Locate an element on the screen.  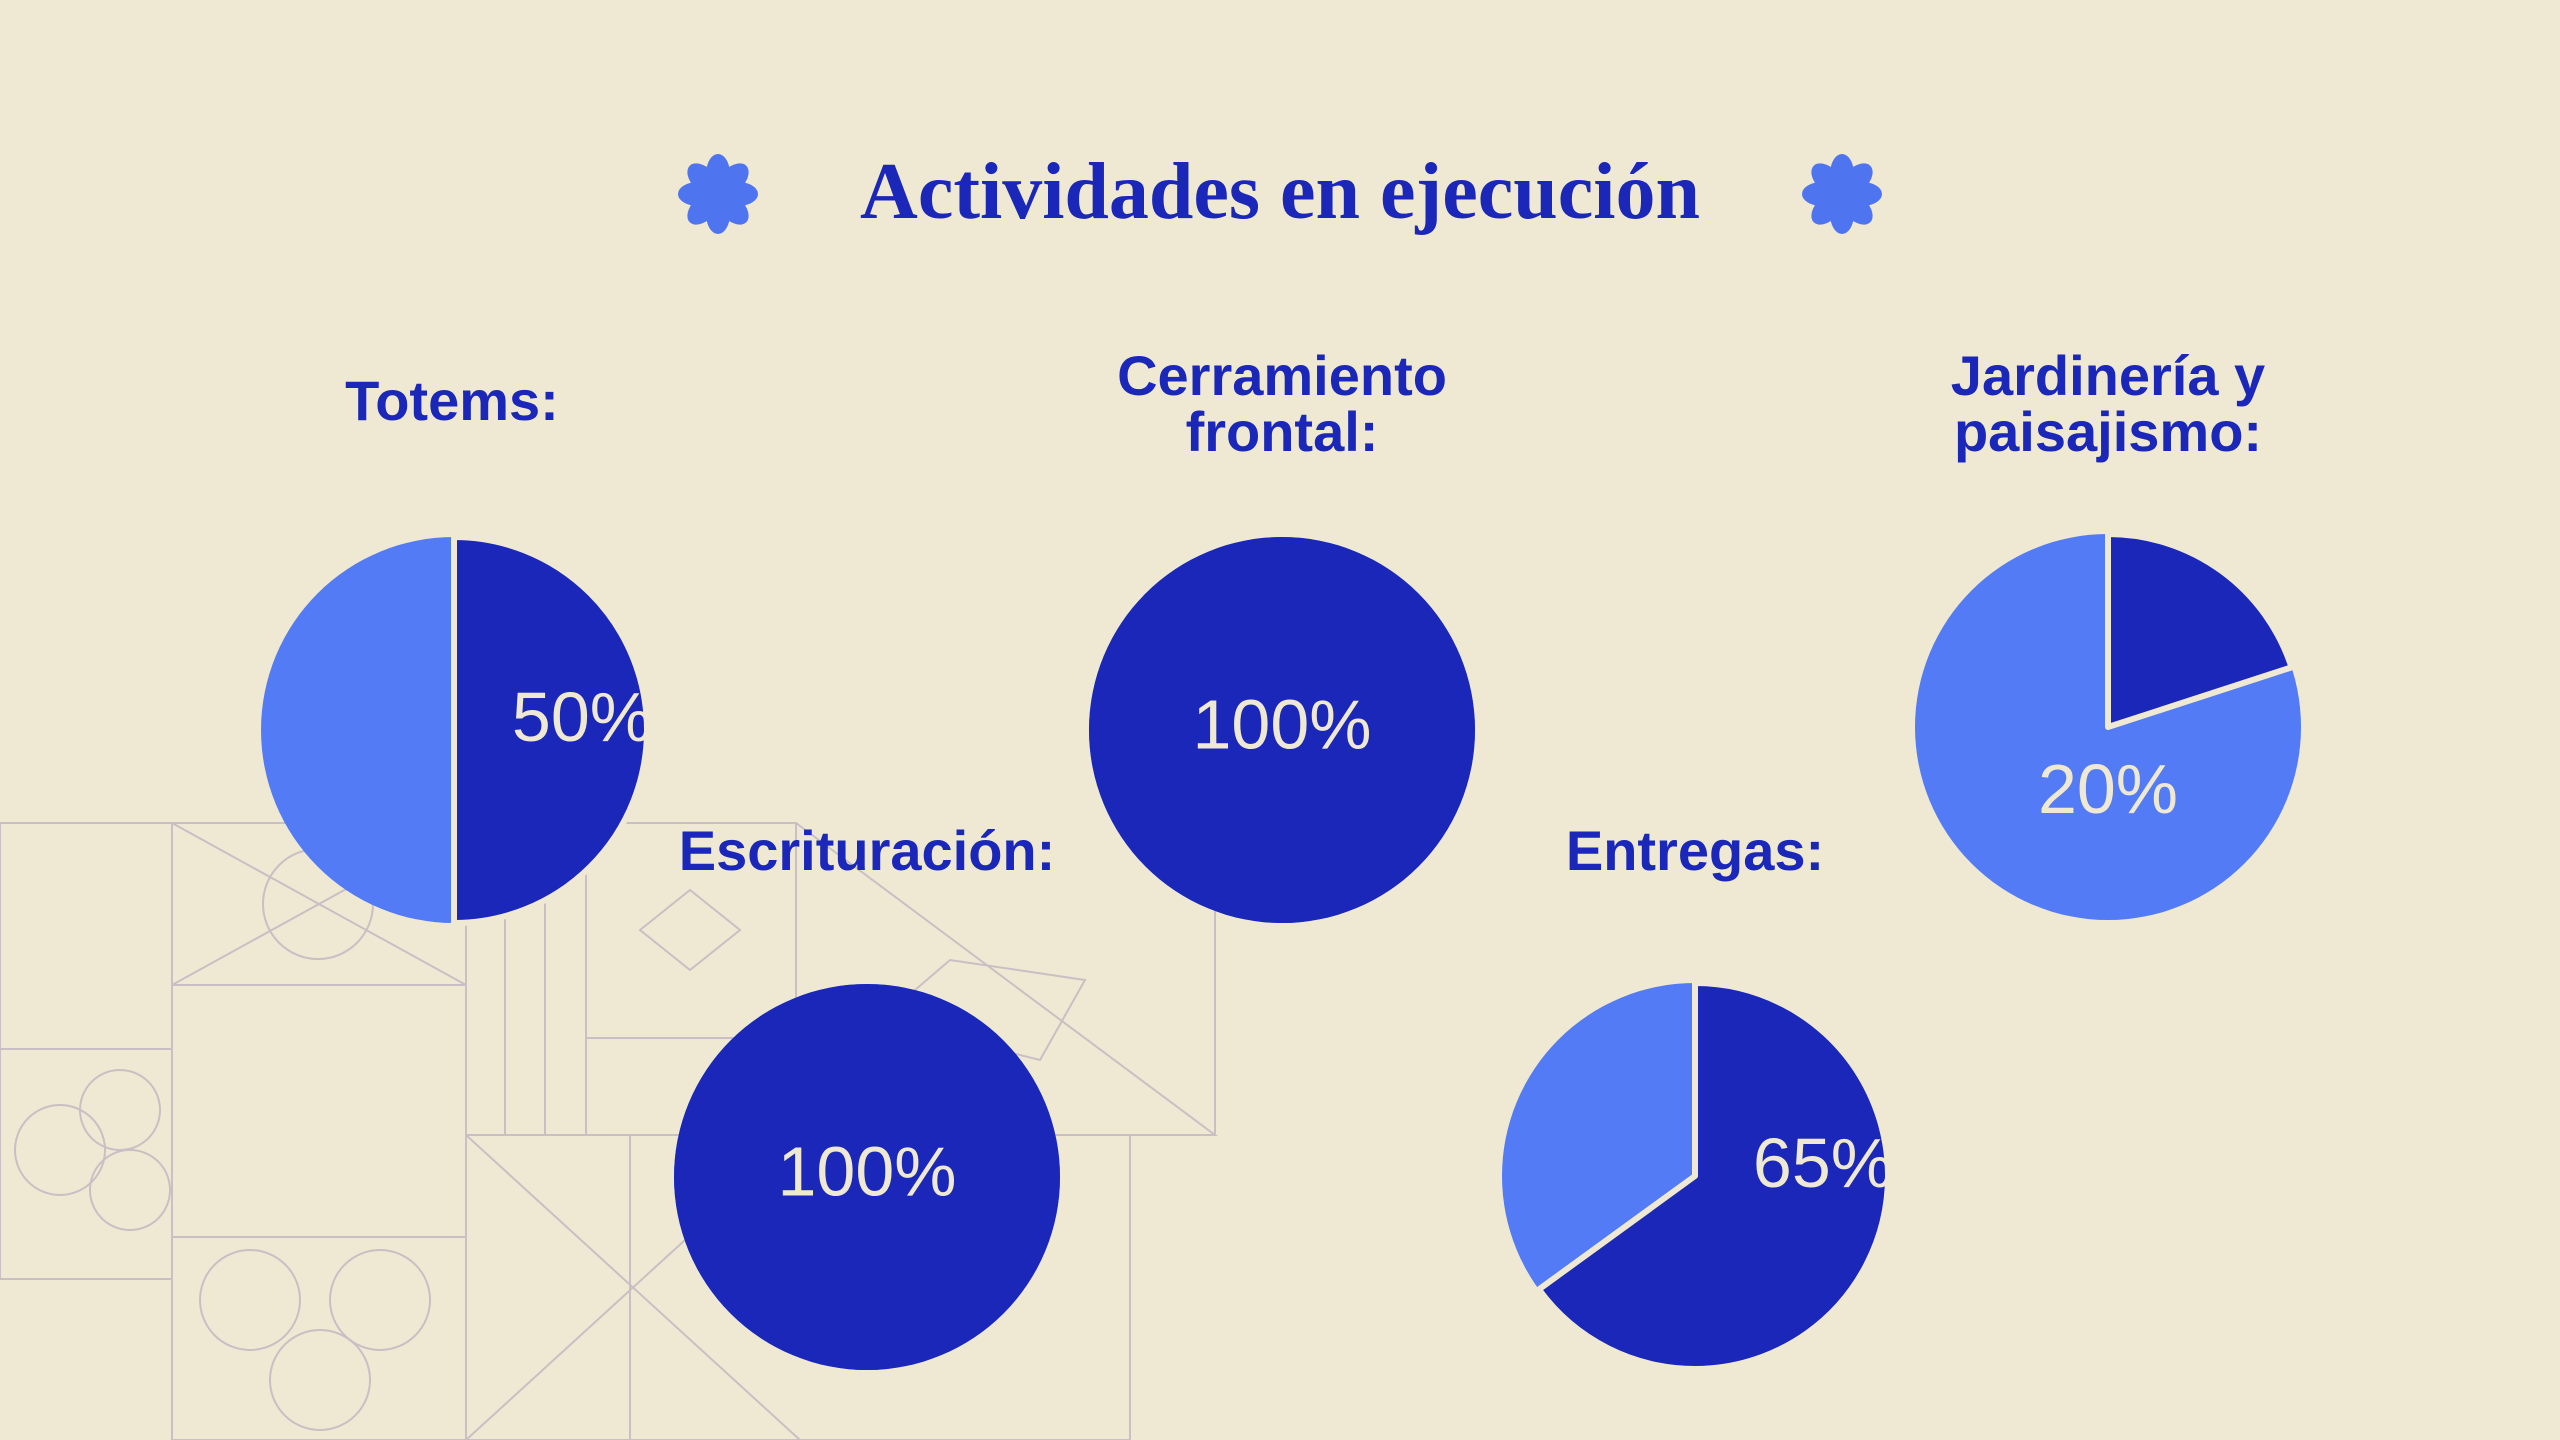
pie-title: Escrituración: is located at coordinates (867, 850).